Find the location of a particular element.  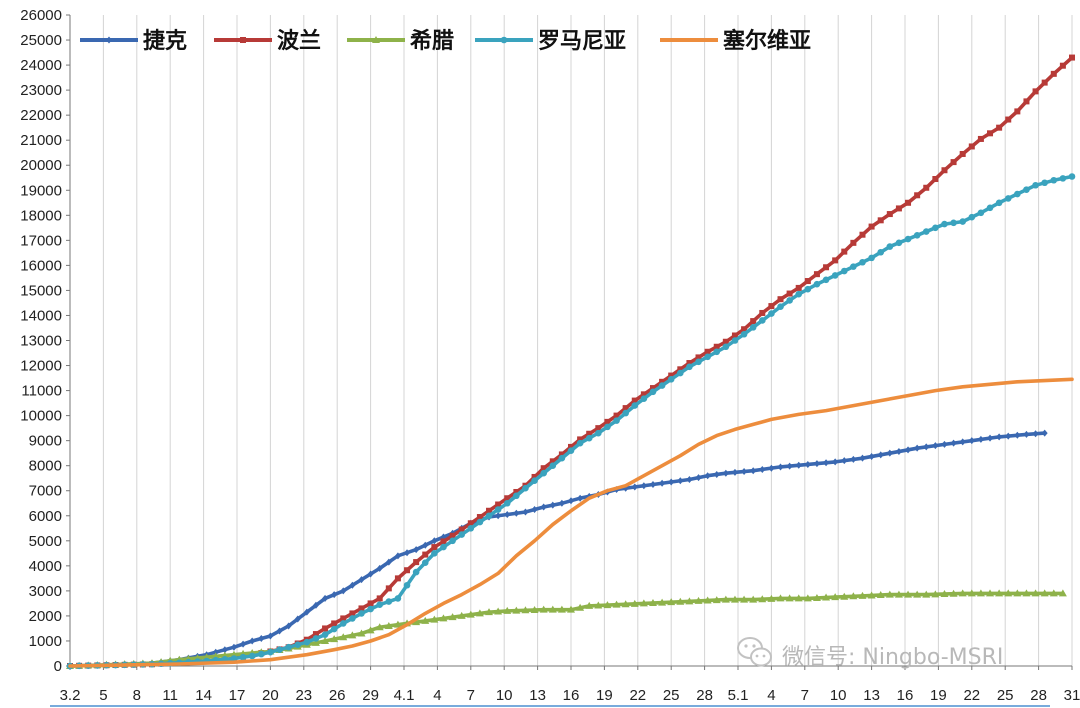

y-tick-label: 26000 is located at coordinates (41, 15).